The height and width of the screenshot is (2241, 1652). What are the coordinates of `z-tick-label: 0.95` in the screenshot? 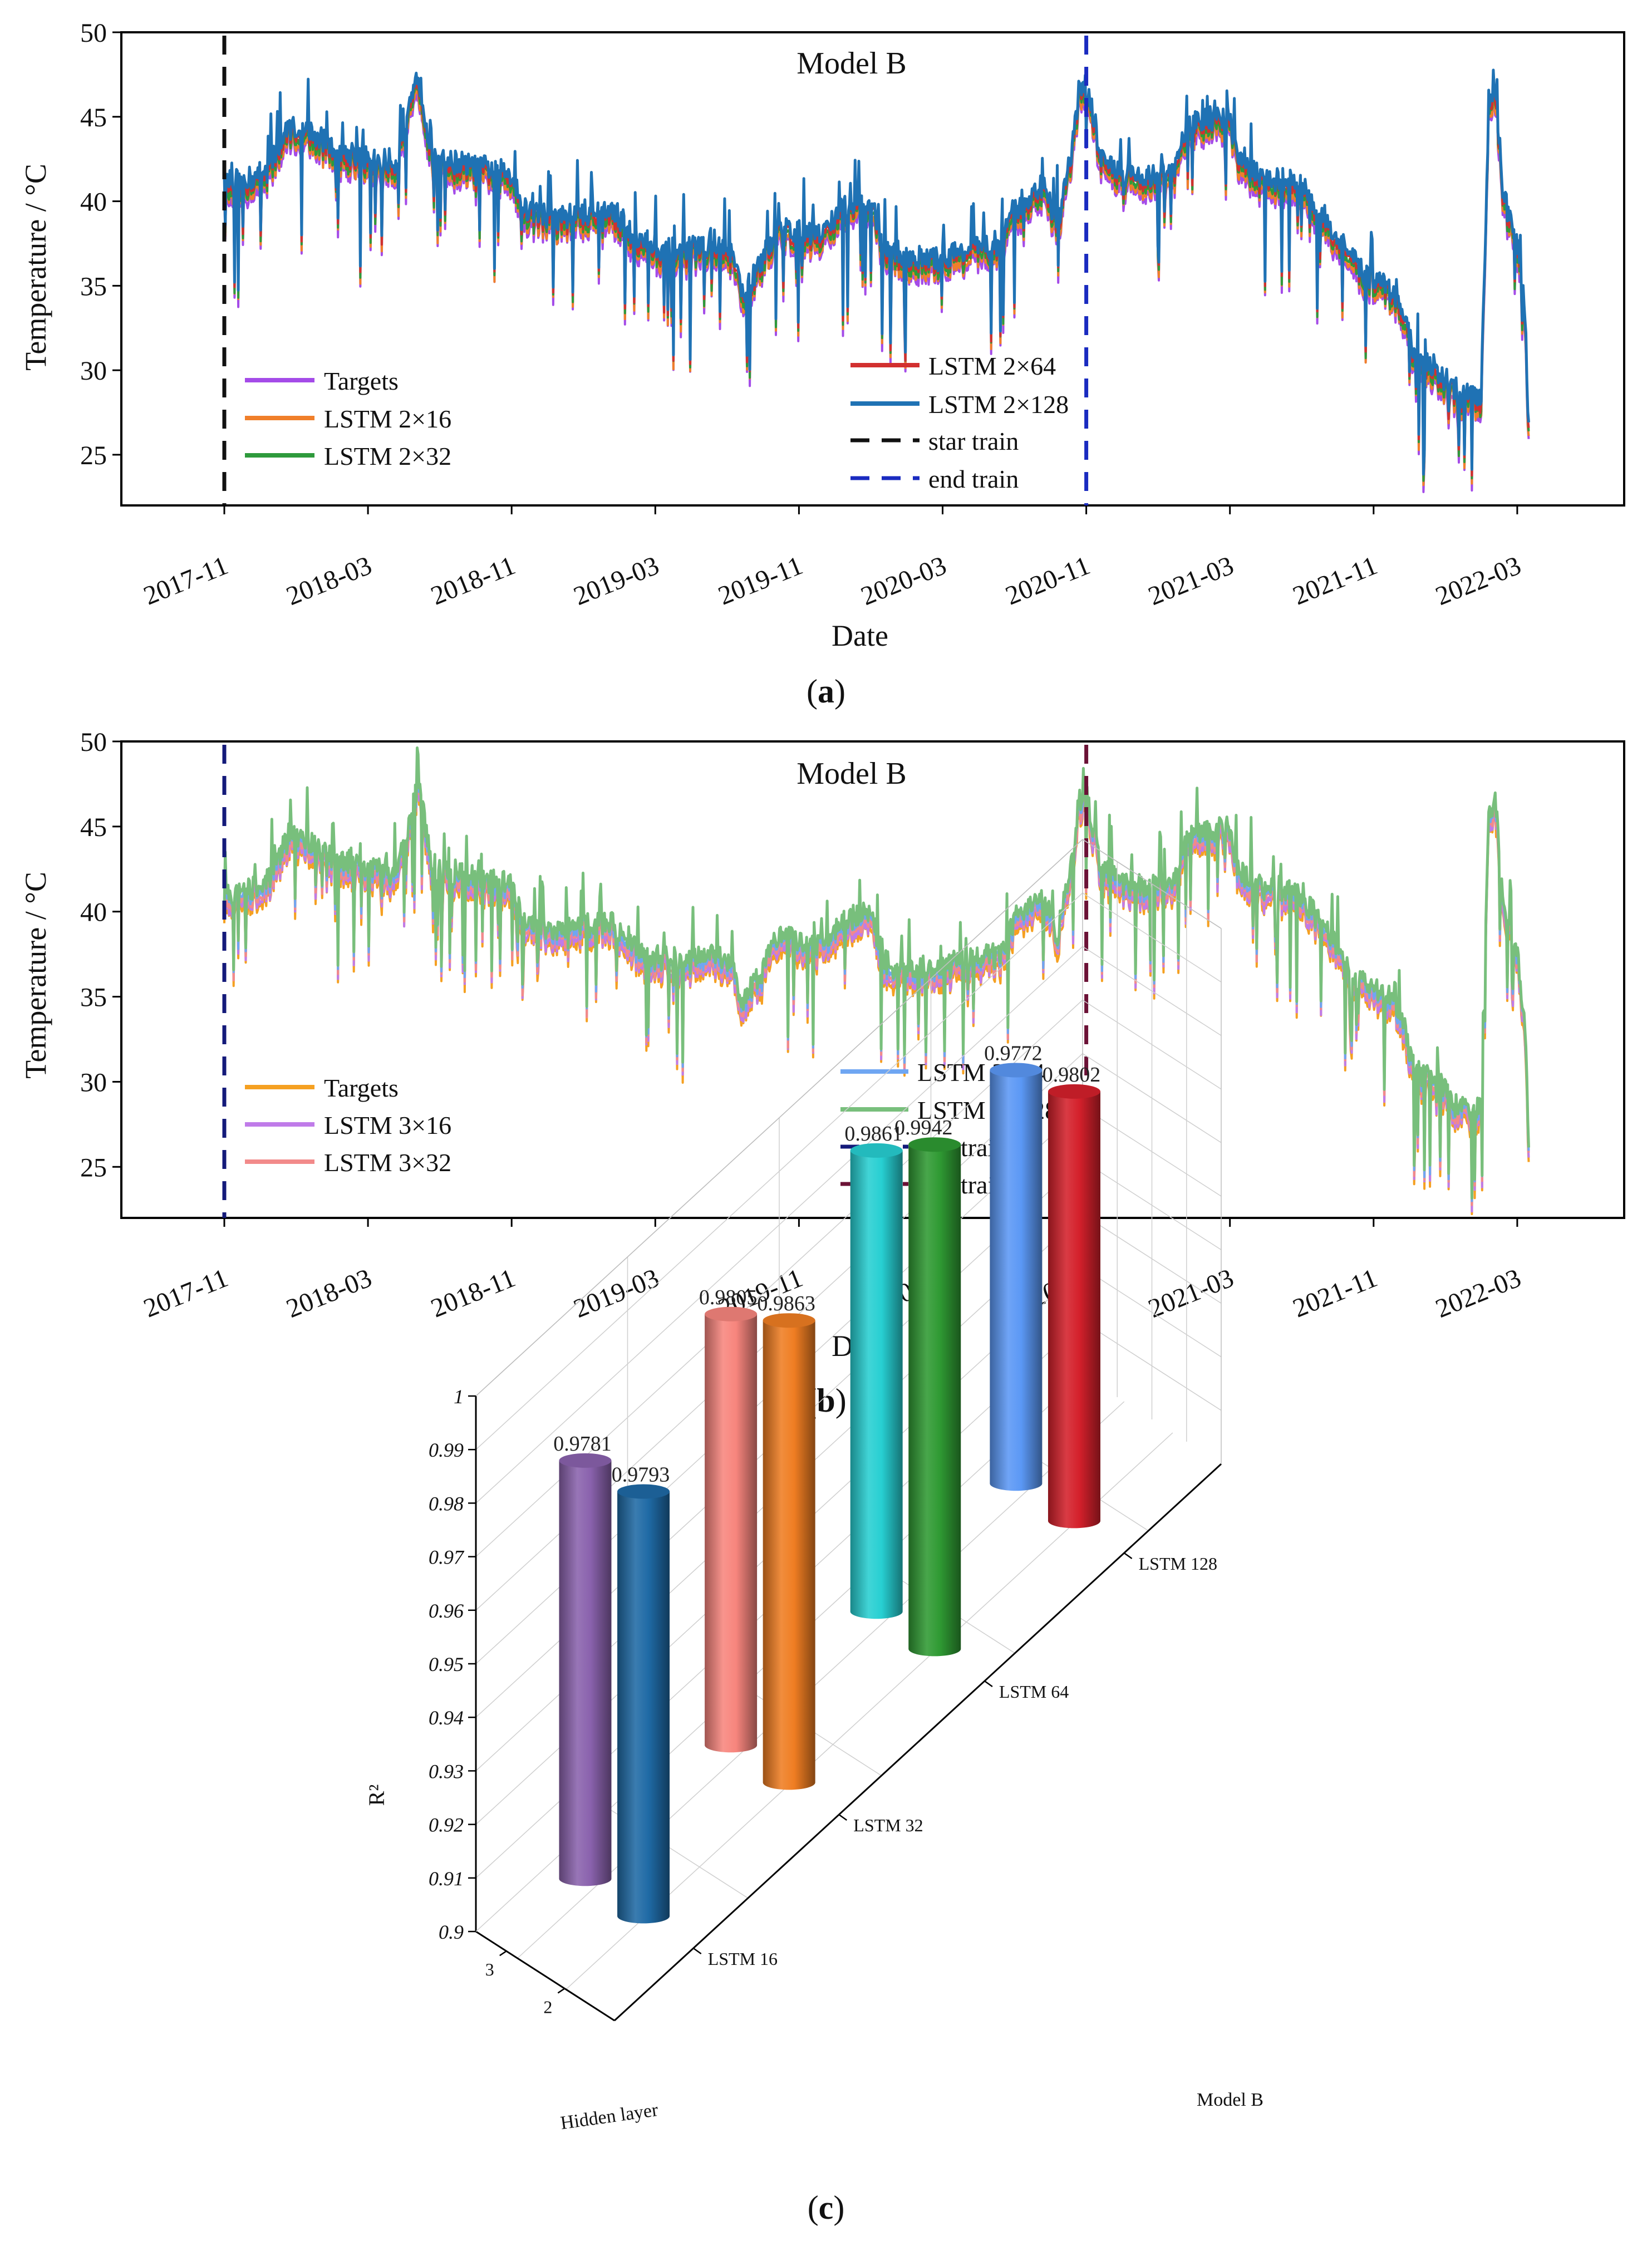 It's located at (447, 1664).